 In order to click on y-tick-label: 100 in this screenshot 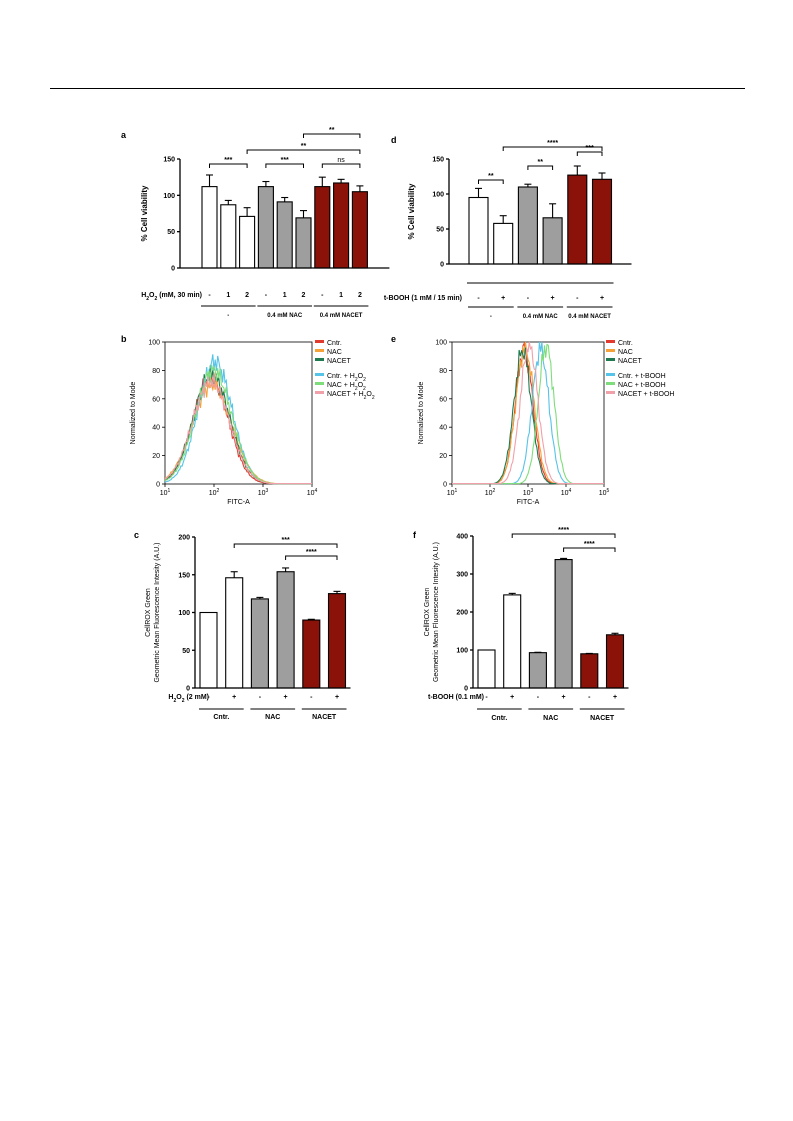, I will do `click(462, 651)`.